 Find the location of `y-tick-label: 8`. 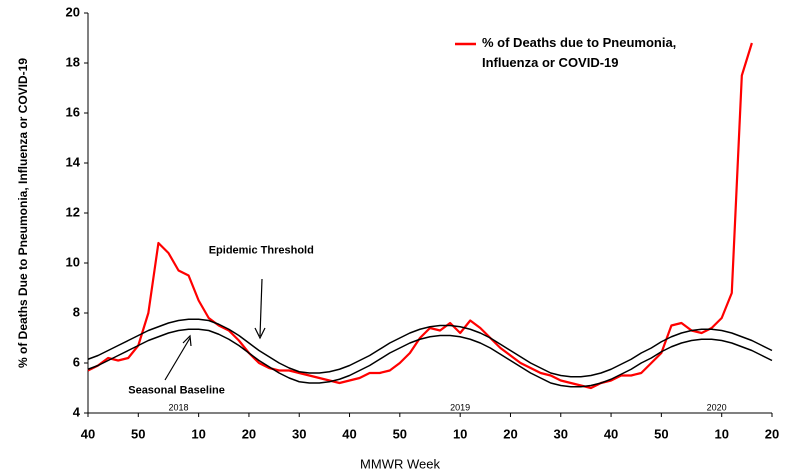

y-tick-label: 8 is located at coordinates (76, 311).